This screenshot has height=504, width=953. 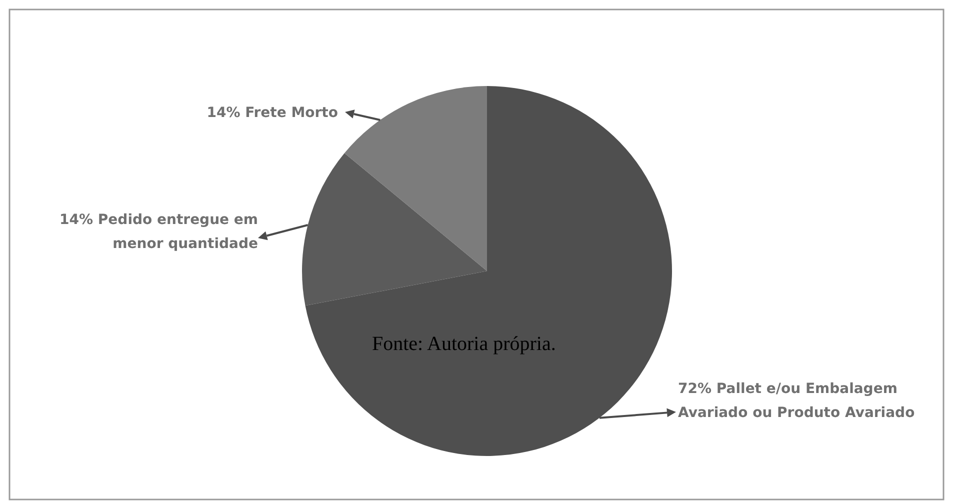 What do you see at coordinates (464, 344) in the screenshot?
I see `source-note: Fonte: Autoria própria.` at bounding box center [464, 344].